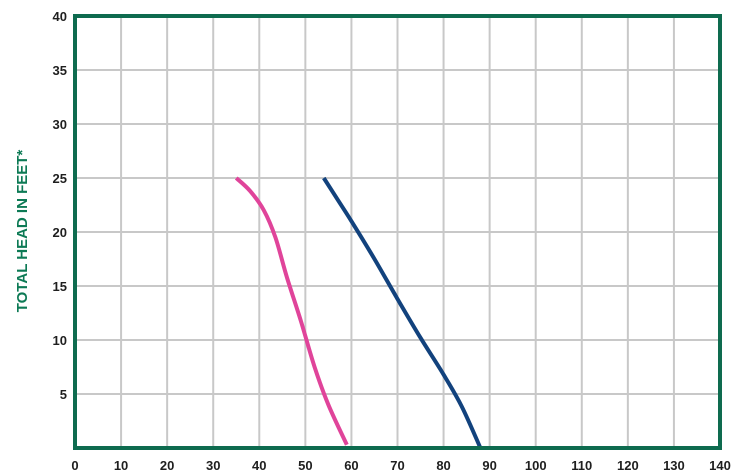  Describe the element at coordinates (60, 178) in the screenshot. I see `y-tick-label: 25` at that location.